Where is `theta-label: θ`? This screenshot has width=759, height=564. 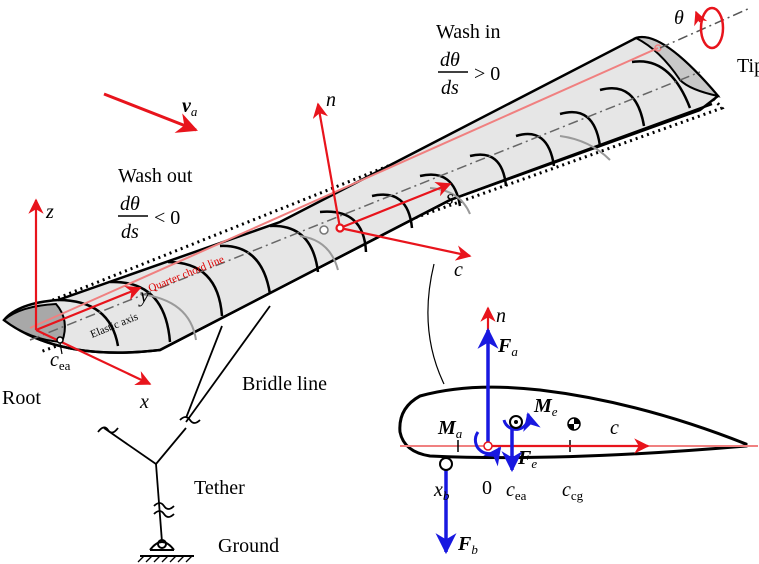 theta-label: θ is located at coordinates (679, 18).